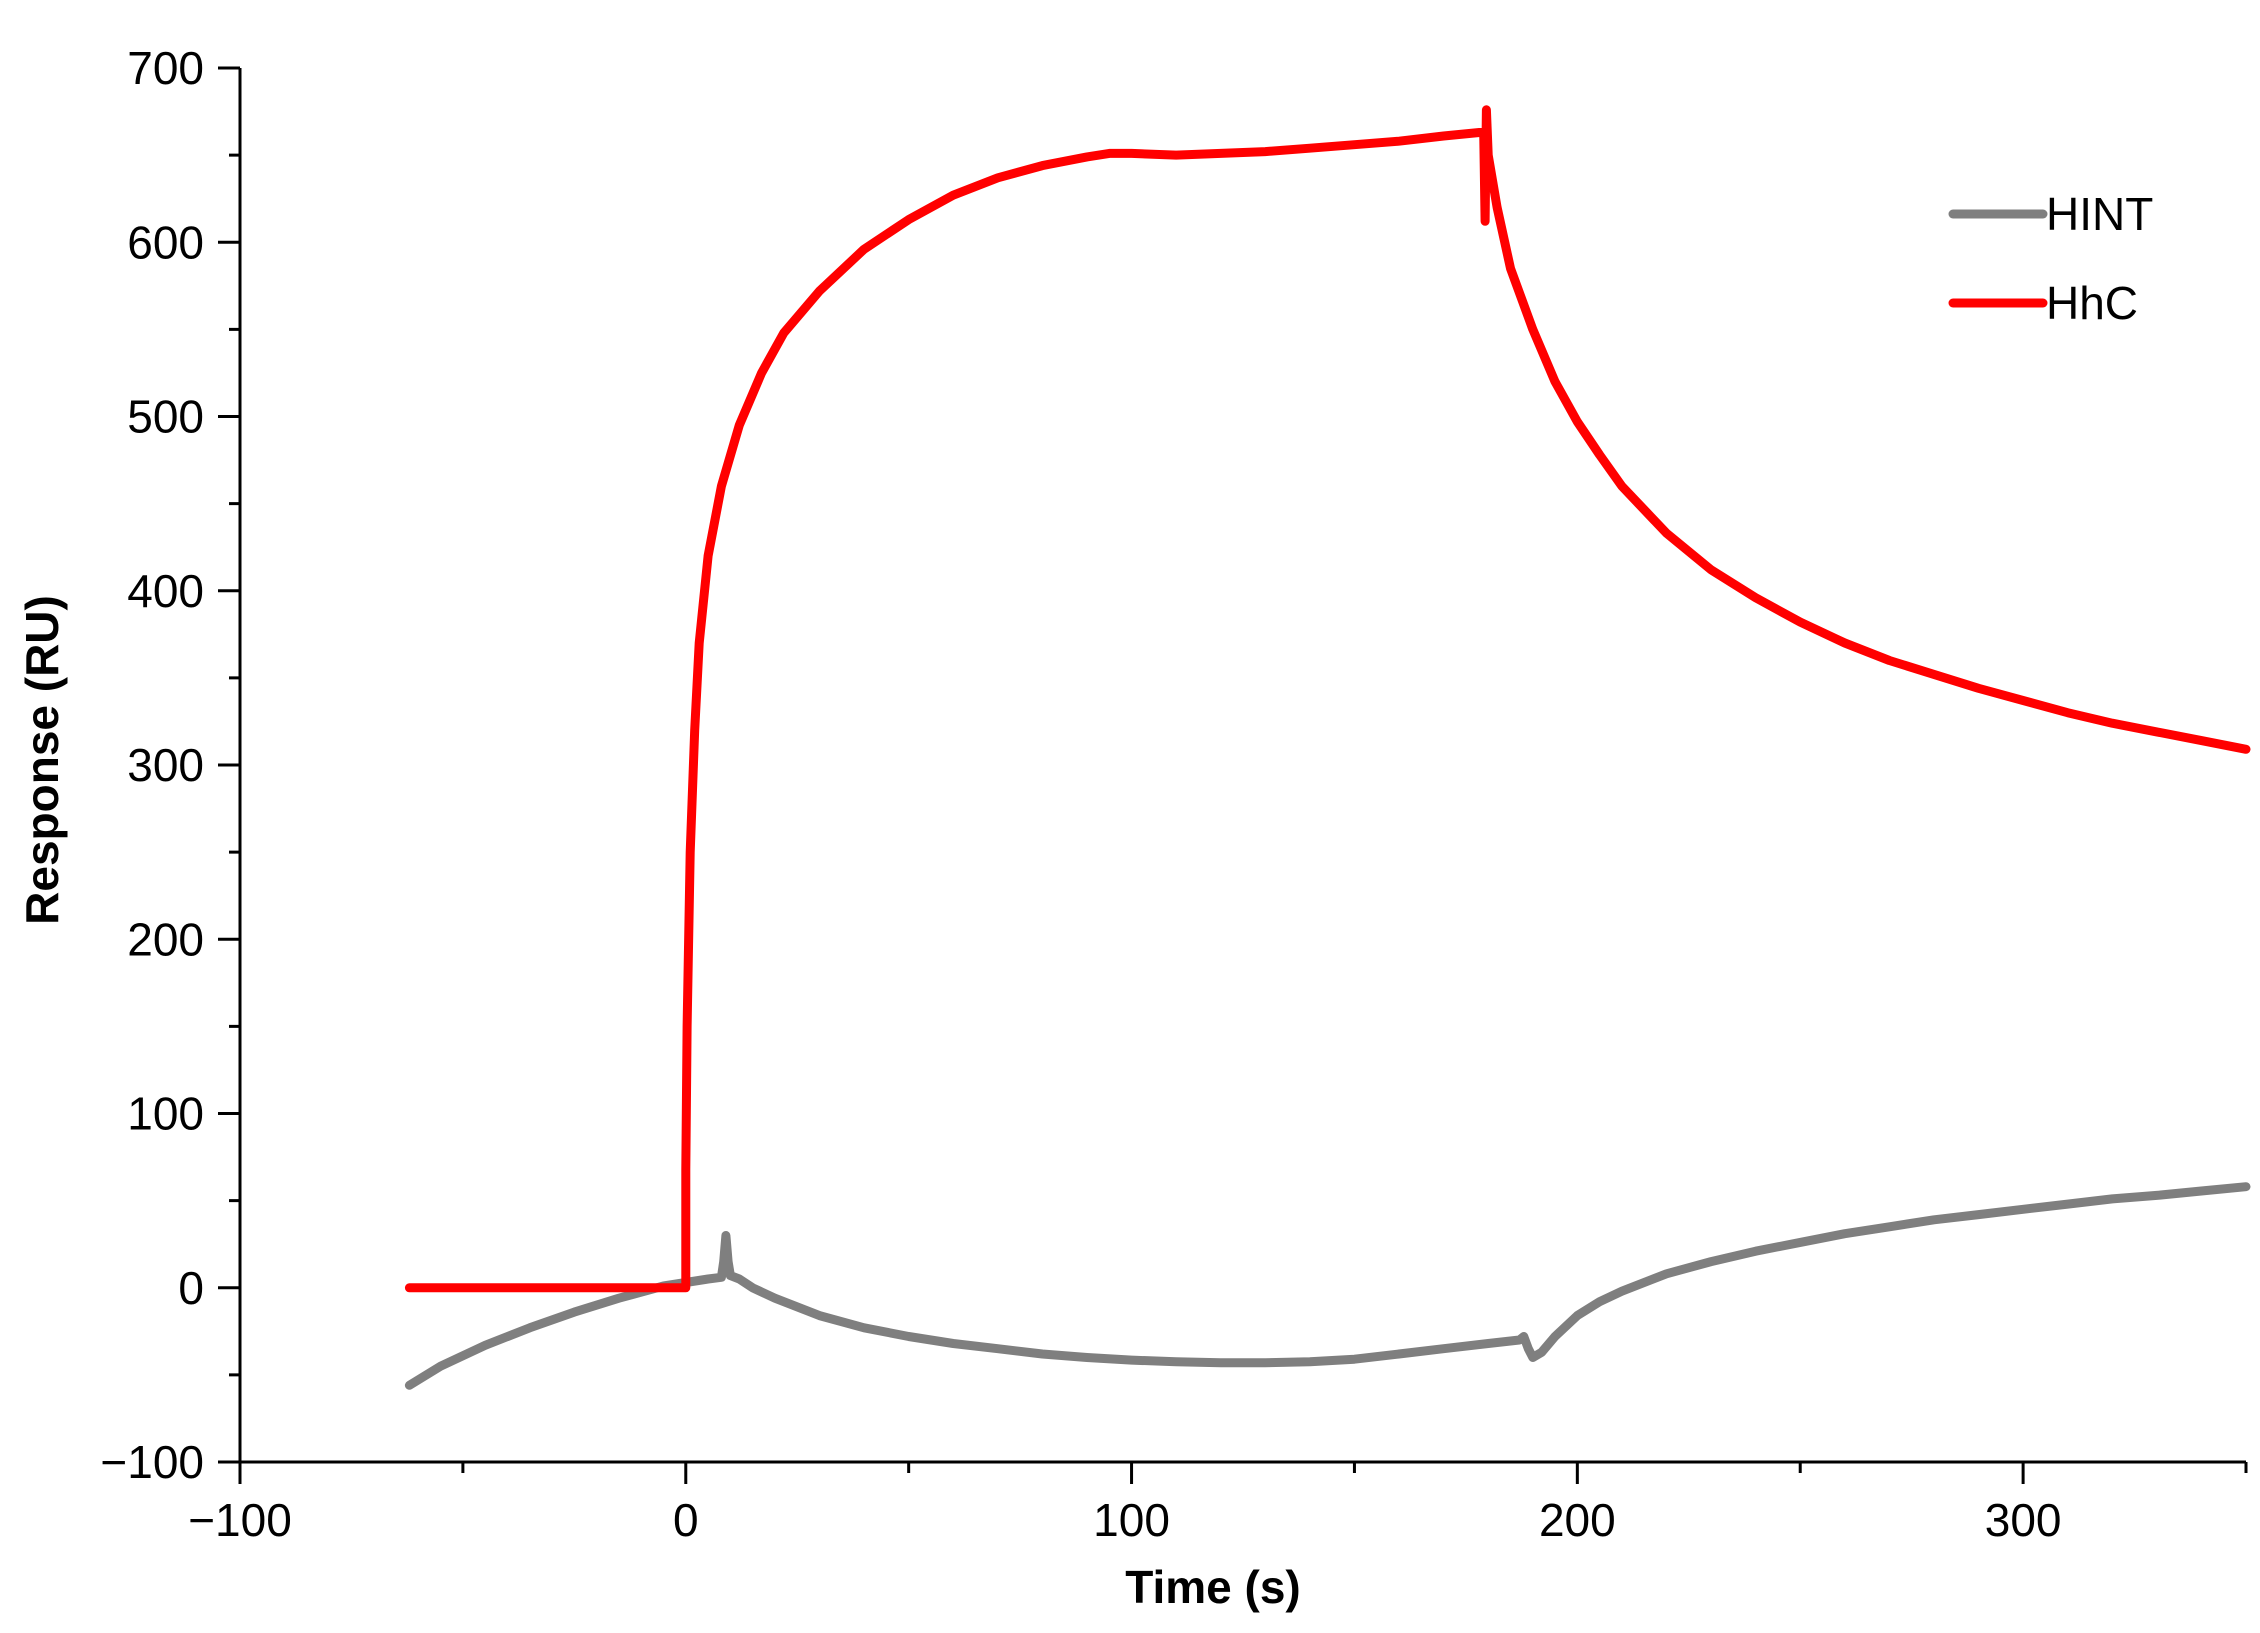  Describe the element at coordinates (165, 1114) in the screenshot. I see `y-tick-label: 100` at that location.